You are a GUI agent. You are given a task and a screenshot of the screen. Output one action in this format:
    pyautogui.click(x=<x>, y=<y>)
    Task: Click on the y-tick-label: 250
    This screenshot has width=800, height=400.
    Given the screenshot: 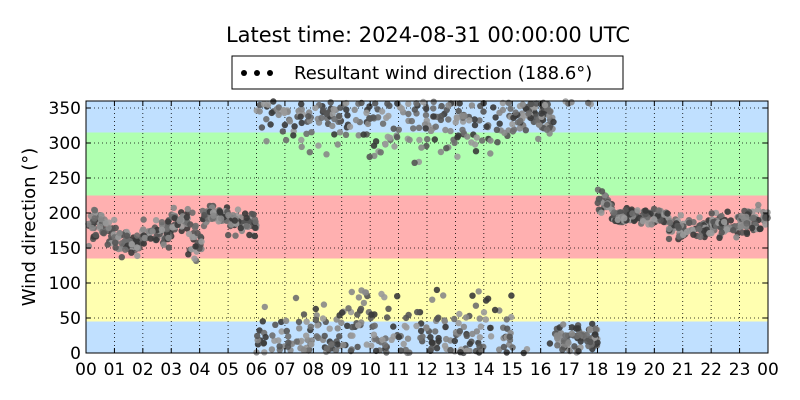 What is the action you would take?
    pyautogui.click(x=65, y=179)
    